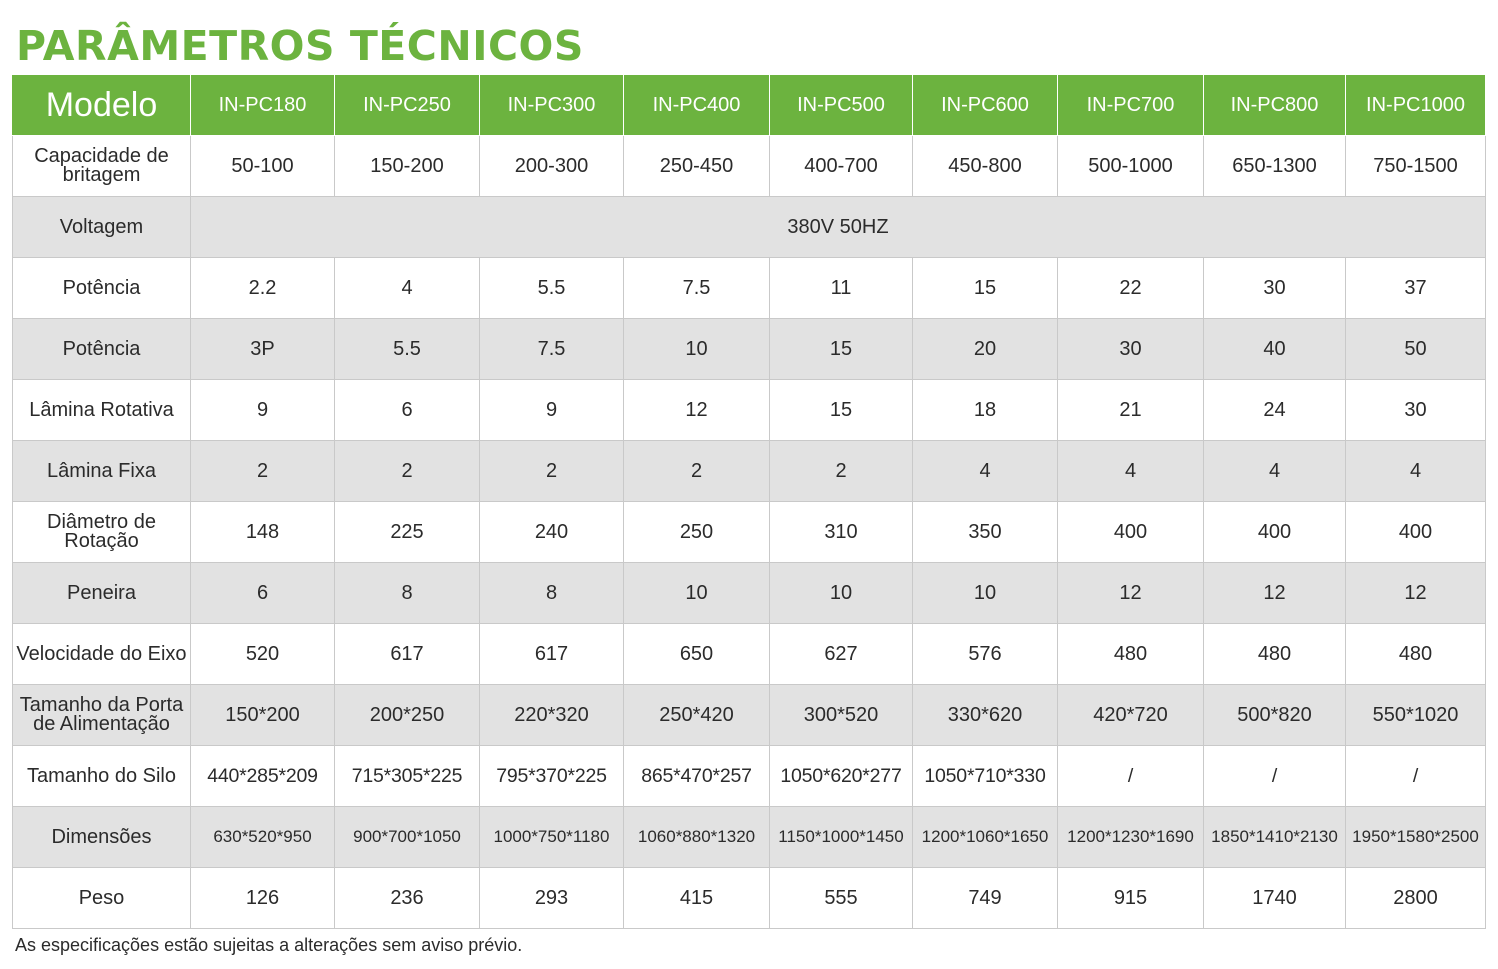 Image resolution: width=1498 pixels, height=969 pixels. What do you see at coordinates (1130, 898) in the screenshot?
I see `table-cell: 915` at bounding box center [1130, 898].